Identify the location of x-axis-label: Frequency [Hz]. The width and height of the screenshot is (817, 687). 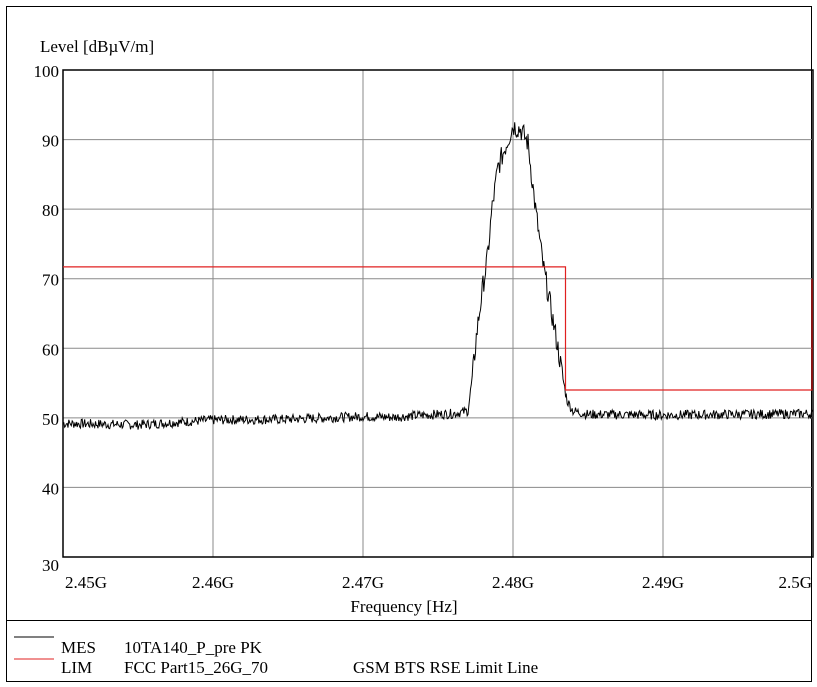
(403, 606).